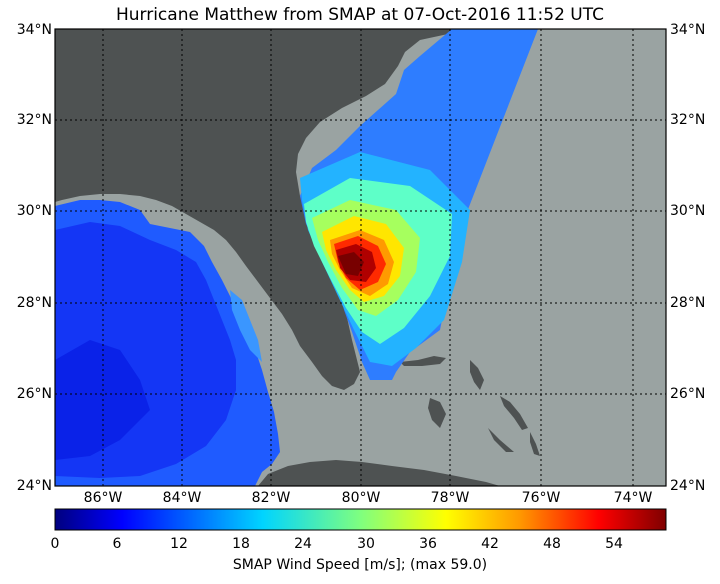  Describe the element at coordinates (477, 375) in the screenshot. I see `land-abaco` at that location.